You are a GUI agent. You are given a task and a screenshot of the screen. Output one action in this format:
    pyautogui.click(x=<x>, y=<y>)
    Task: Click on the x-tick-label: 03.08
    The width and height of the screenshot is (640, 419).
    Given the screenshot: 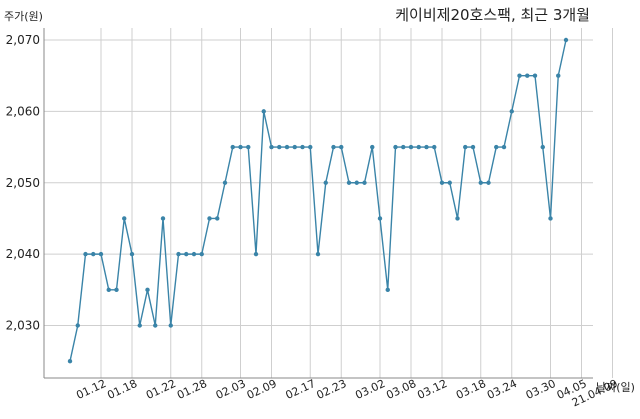 What is the action you would take?
    pyautogui.click(x=401, y=389)
    